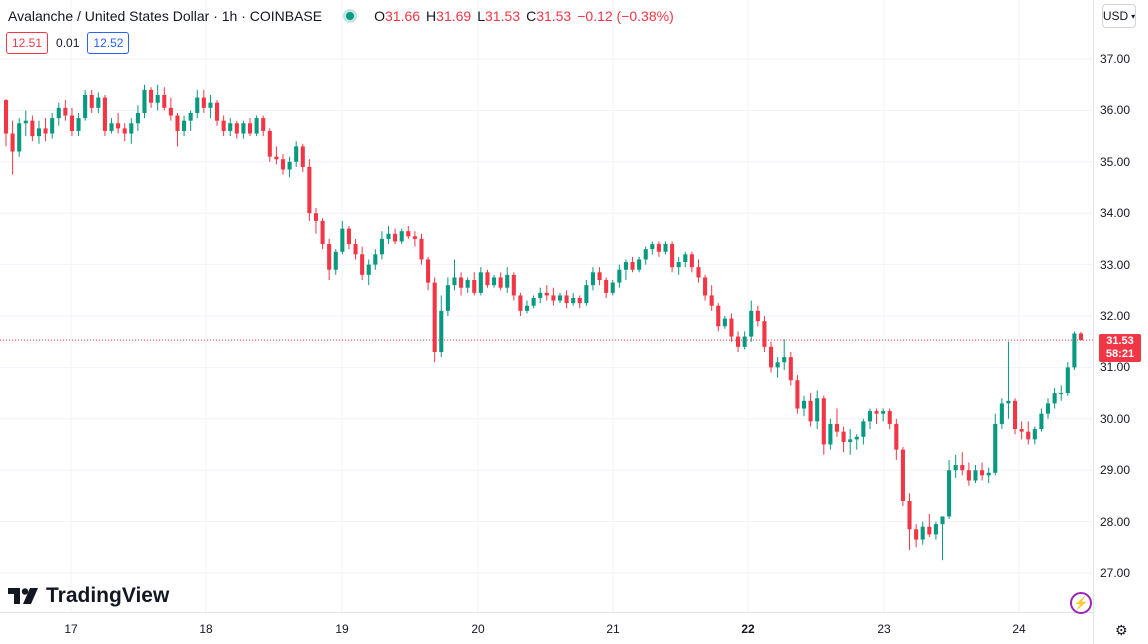  What do you see at coordinates (350, 16) in the screenshot?
I see `market-status-icon` at bounding box center [350, 16].